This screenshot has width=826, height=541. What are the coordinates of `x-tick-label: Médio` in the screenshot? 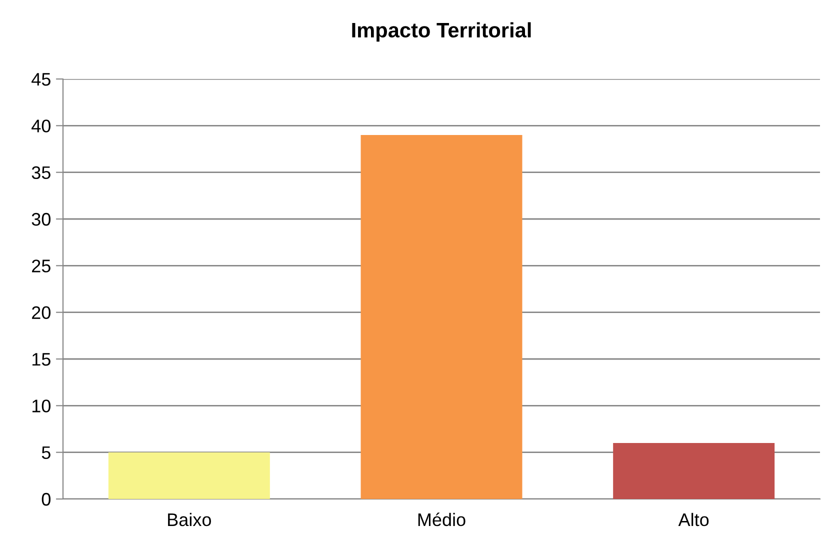 It's located at (442, 519).